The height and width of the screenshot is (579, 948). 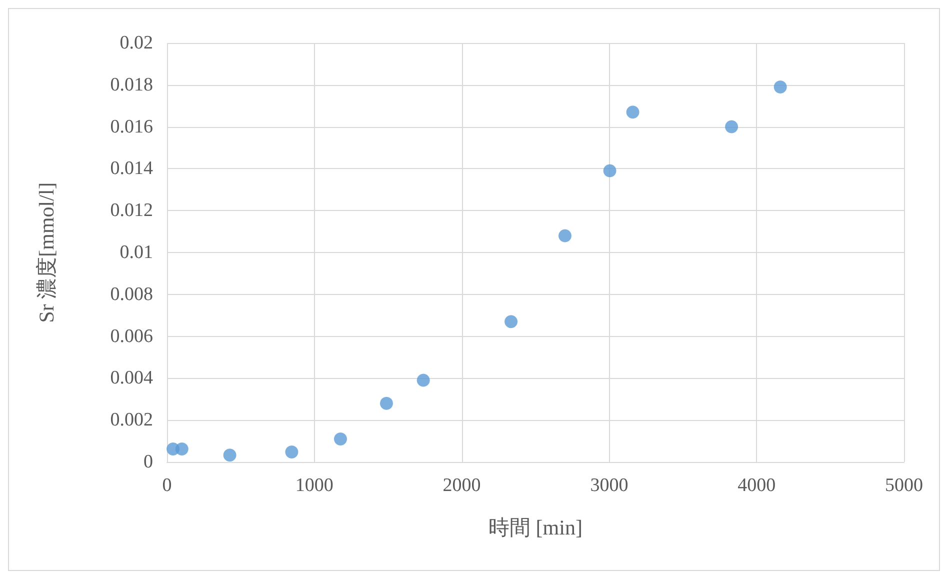 What do you see at coordinates (46, 252) in the screenshot?
I see `y-axis-title: Sr 濃度[mmol/l]` at bounding box center [46, 252].